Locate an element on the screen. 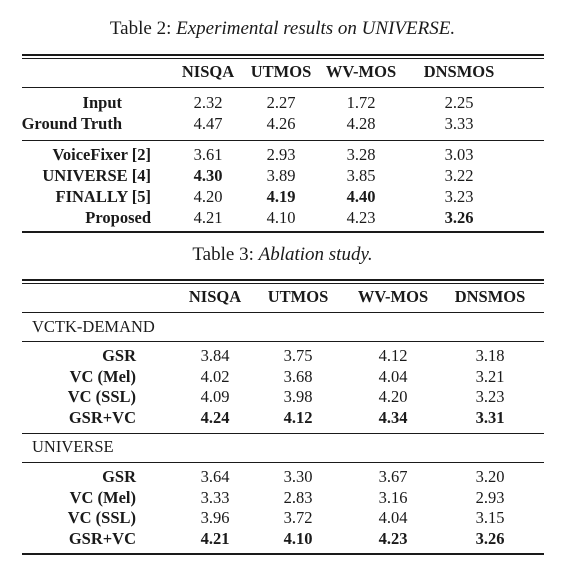  table2-caption-prefix: Table 2: is located at coordinates (140, 28).